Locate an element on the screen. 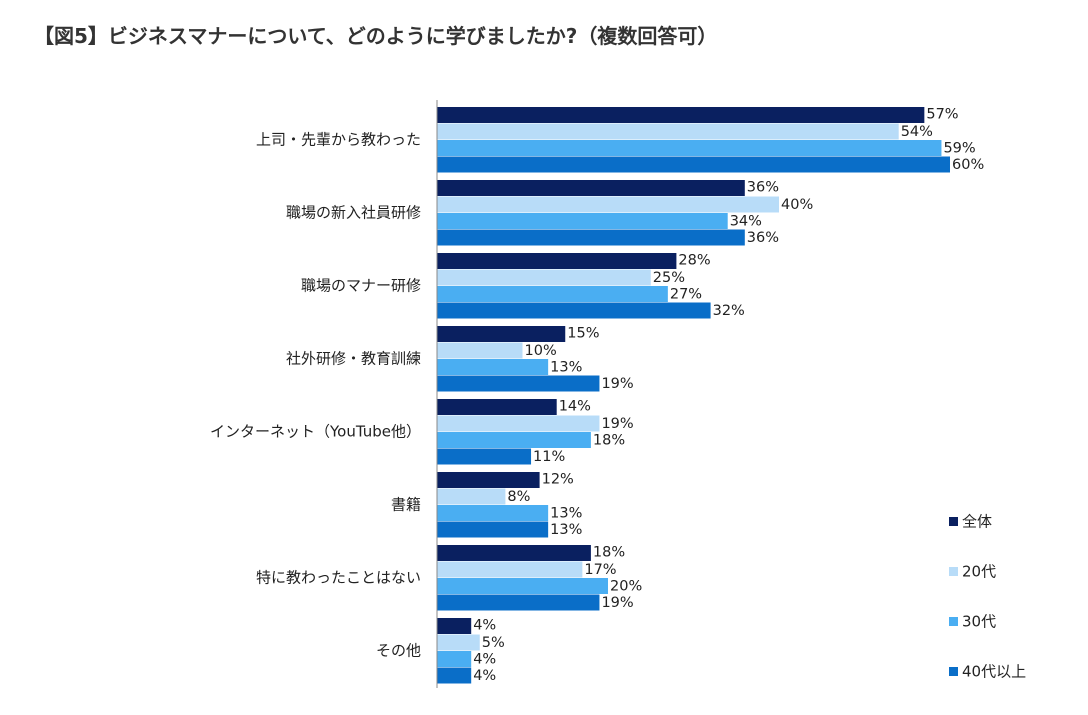 The height and width of the screenshot is (715, 1088). legend-label: 40代以上 is located at coordinates (994, 672).